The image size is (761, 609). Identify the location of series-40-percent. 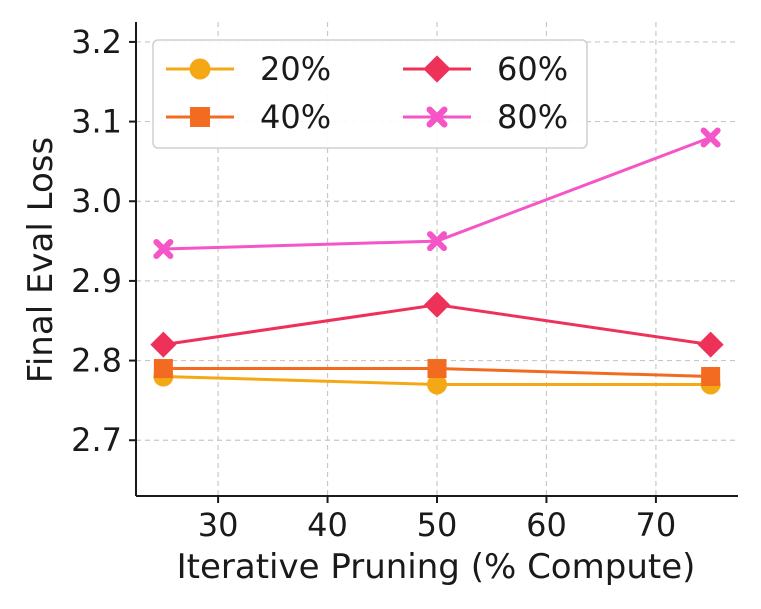
(437, 373).